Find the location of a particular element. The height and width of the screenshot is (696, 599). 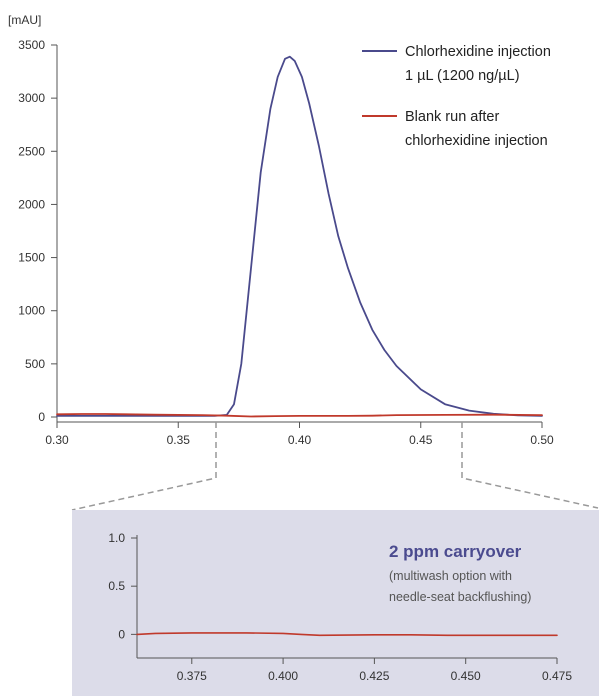

x-tick-label: 0.50 is located at coordinates (542, 440).